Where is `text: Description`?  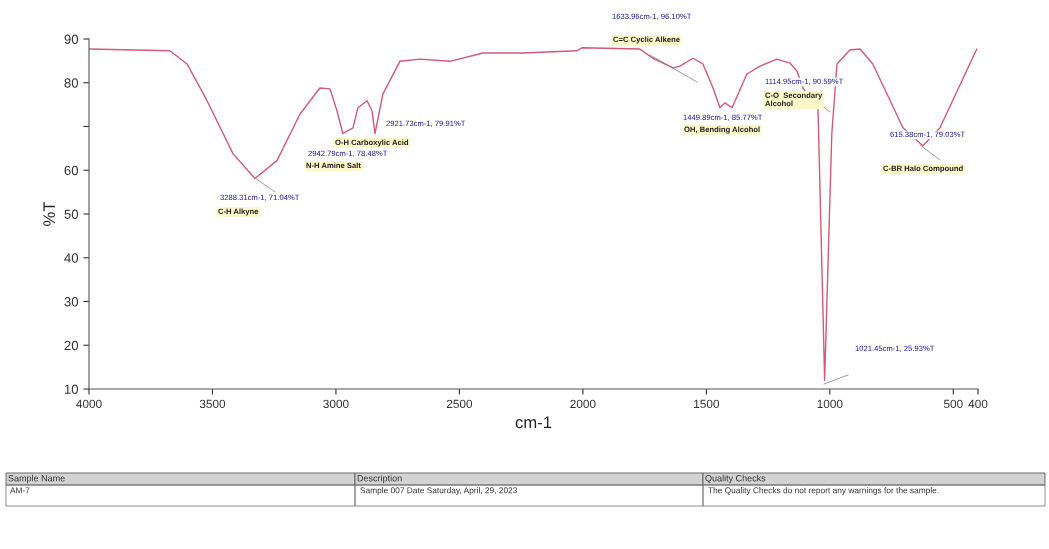 text: Description is located at coordinates (379, 479).